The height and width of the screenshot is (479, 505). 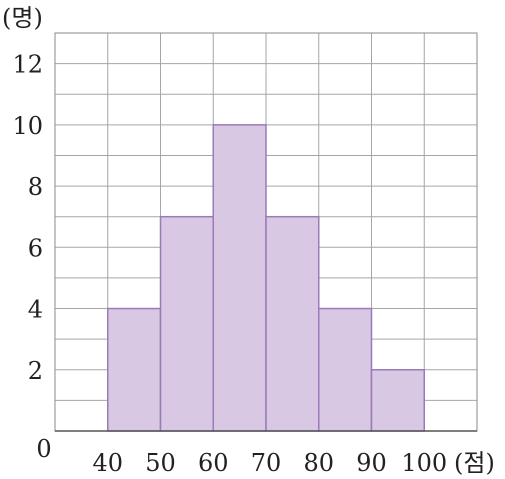 What do you see at coordinates (27, 218) in the screenshot?
I see `y-tick-labels: 2 4 6 8 10 12` at bounding box center [27, 218].